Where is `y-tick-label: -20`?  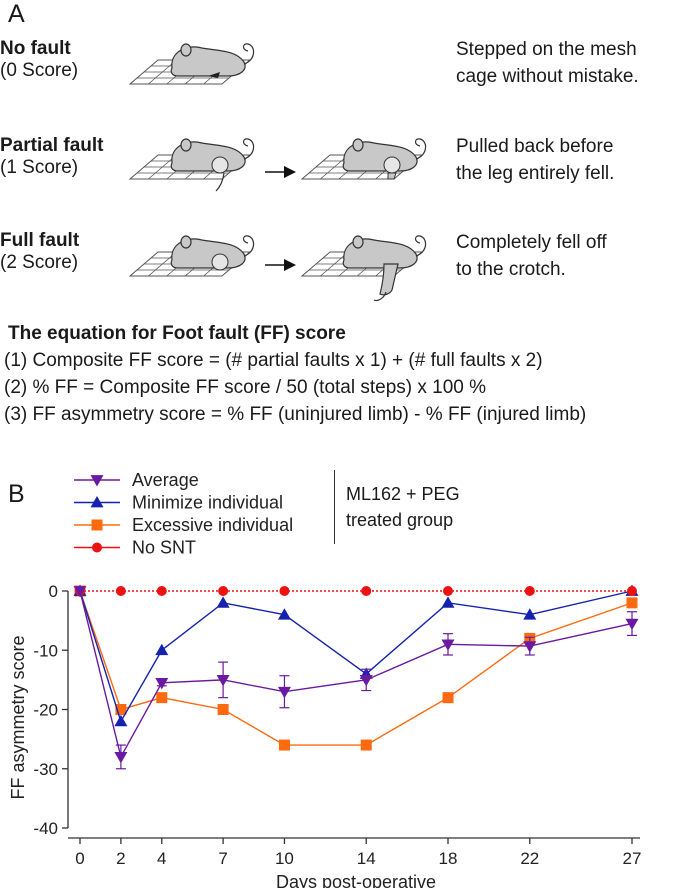
y-tick-label: -20 is located at coordinates (45, 710).